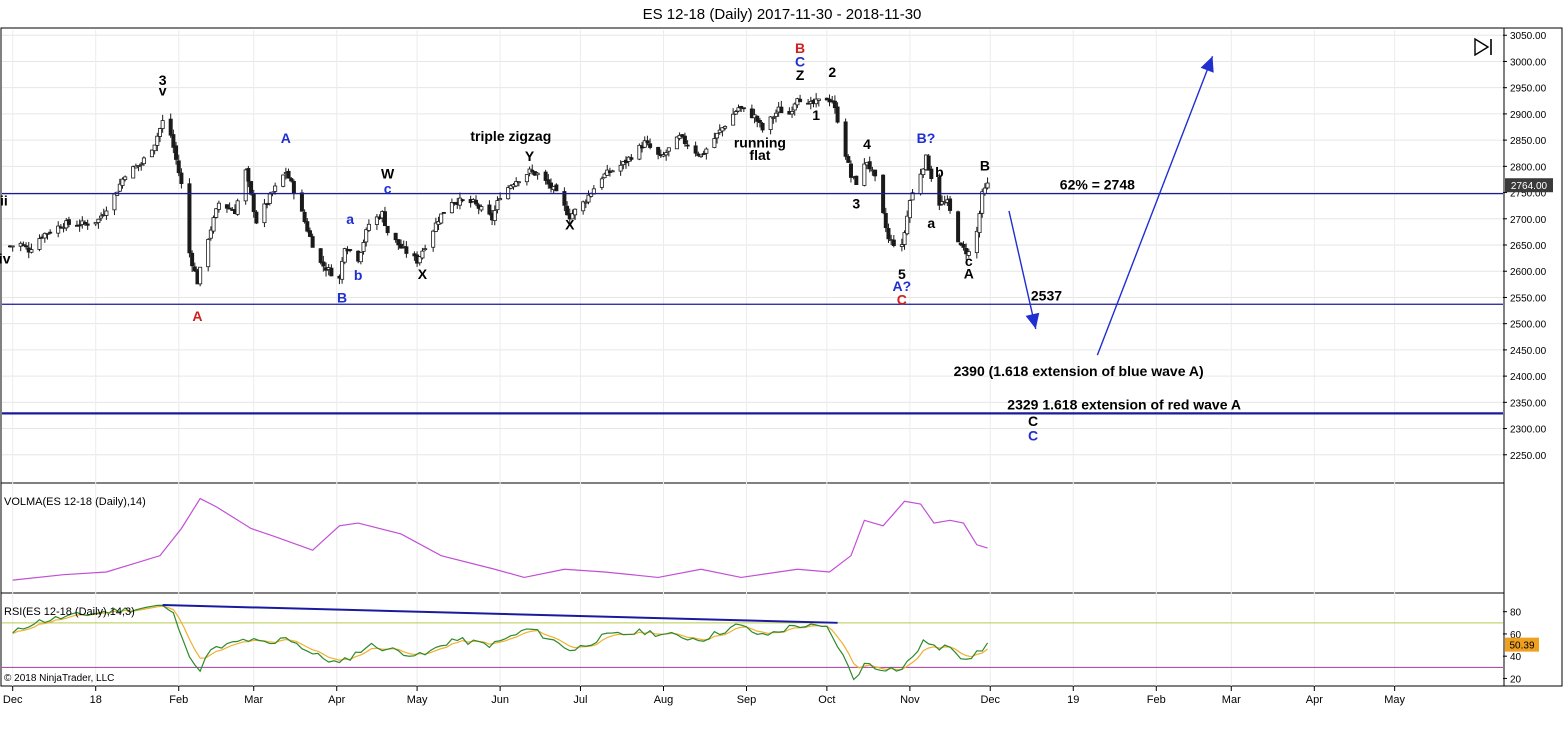  I want to click on price-tick-label: 2550.00, so click(1528, 298).